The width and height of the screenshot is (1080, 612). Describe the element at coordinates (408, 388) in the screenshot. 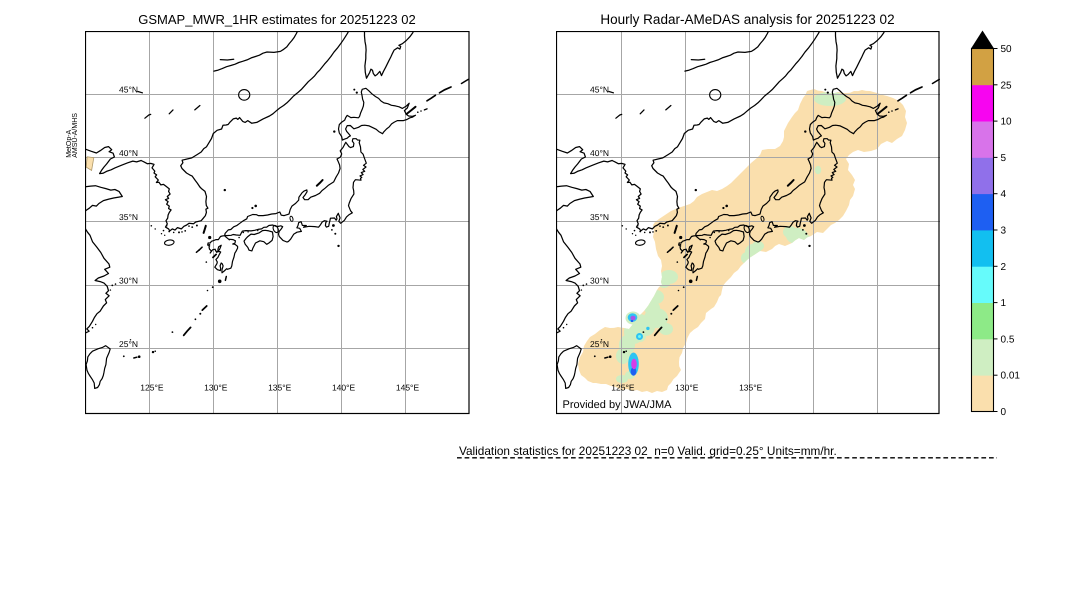

I see `svg-text: 145°E` at that location.